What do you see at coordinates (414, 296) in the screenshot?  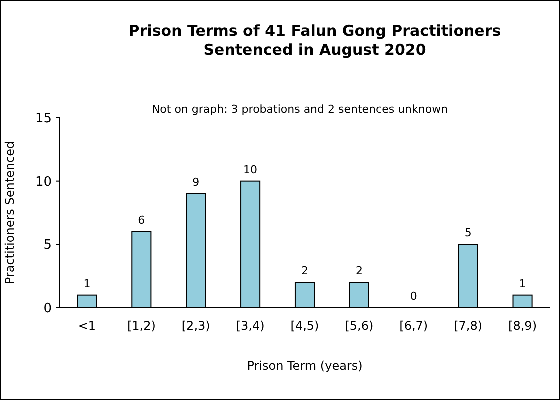 I see `data-label: 0` at bounding box center [414, 296].